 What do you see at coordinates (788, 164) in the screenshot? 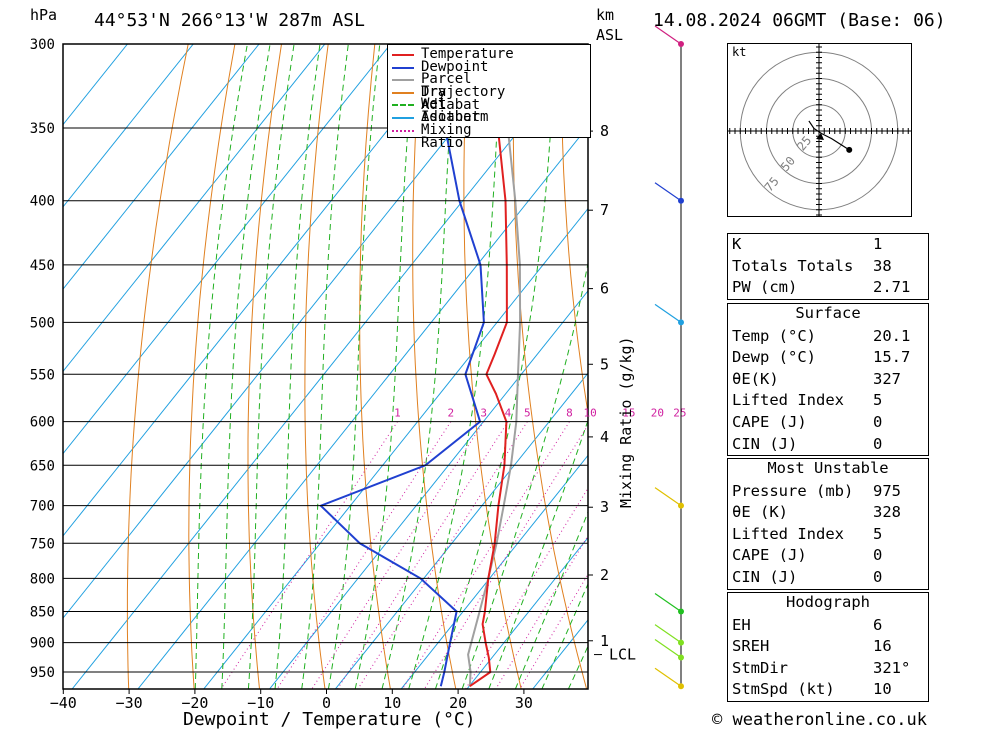
I see `hodograph-ring-label: 50` at bounding box center [788, 164].